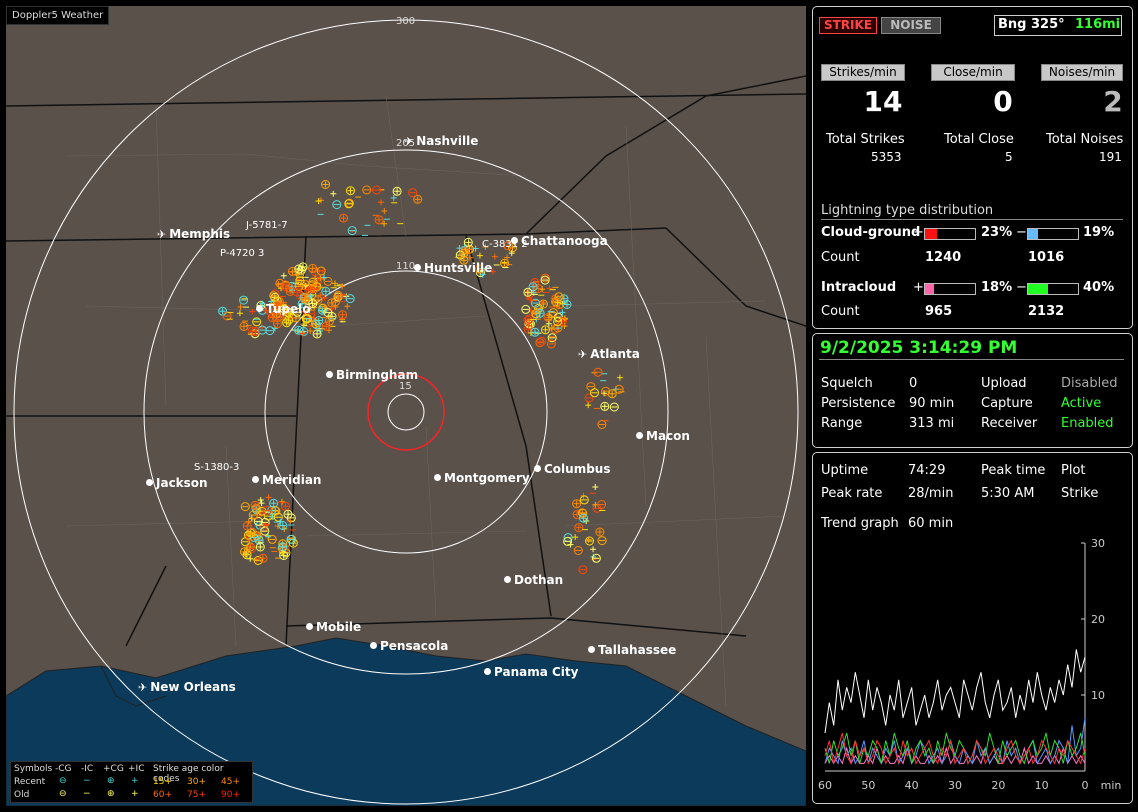  What do you see at coordinates (1008, 493) in the screenshot?
I see `peak-time-value: 5:30 AM` at bounding box center [1008, 493].